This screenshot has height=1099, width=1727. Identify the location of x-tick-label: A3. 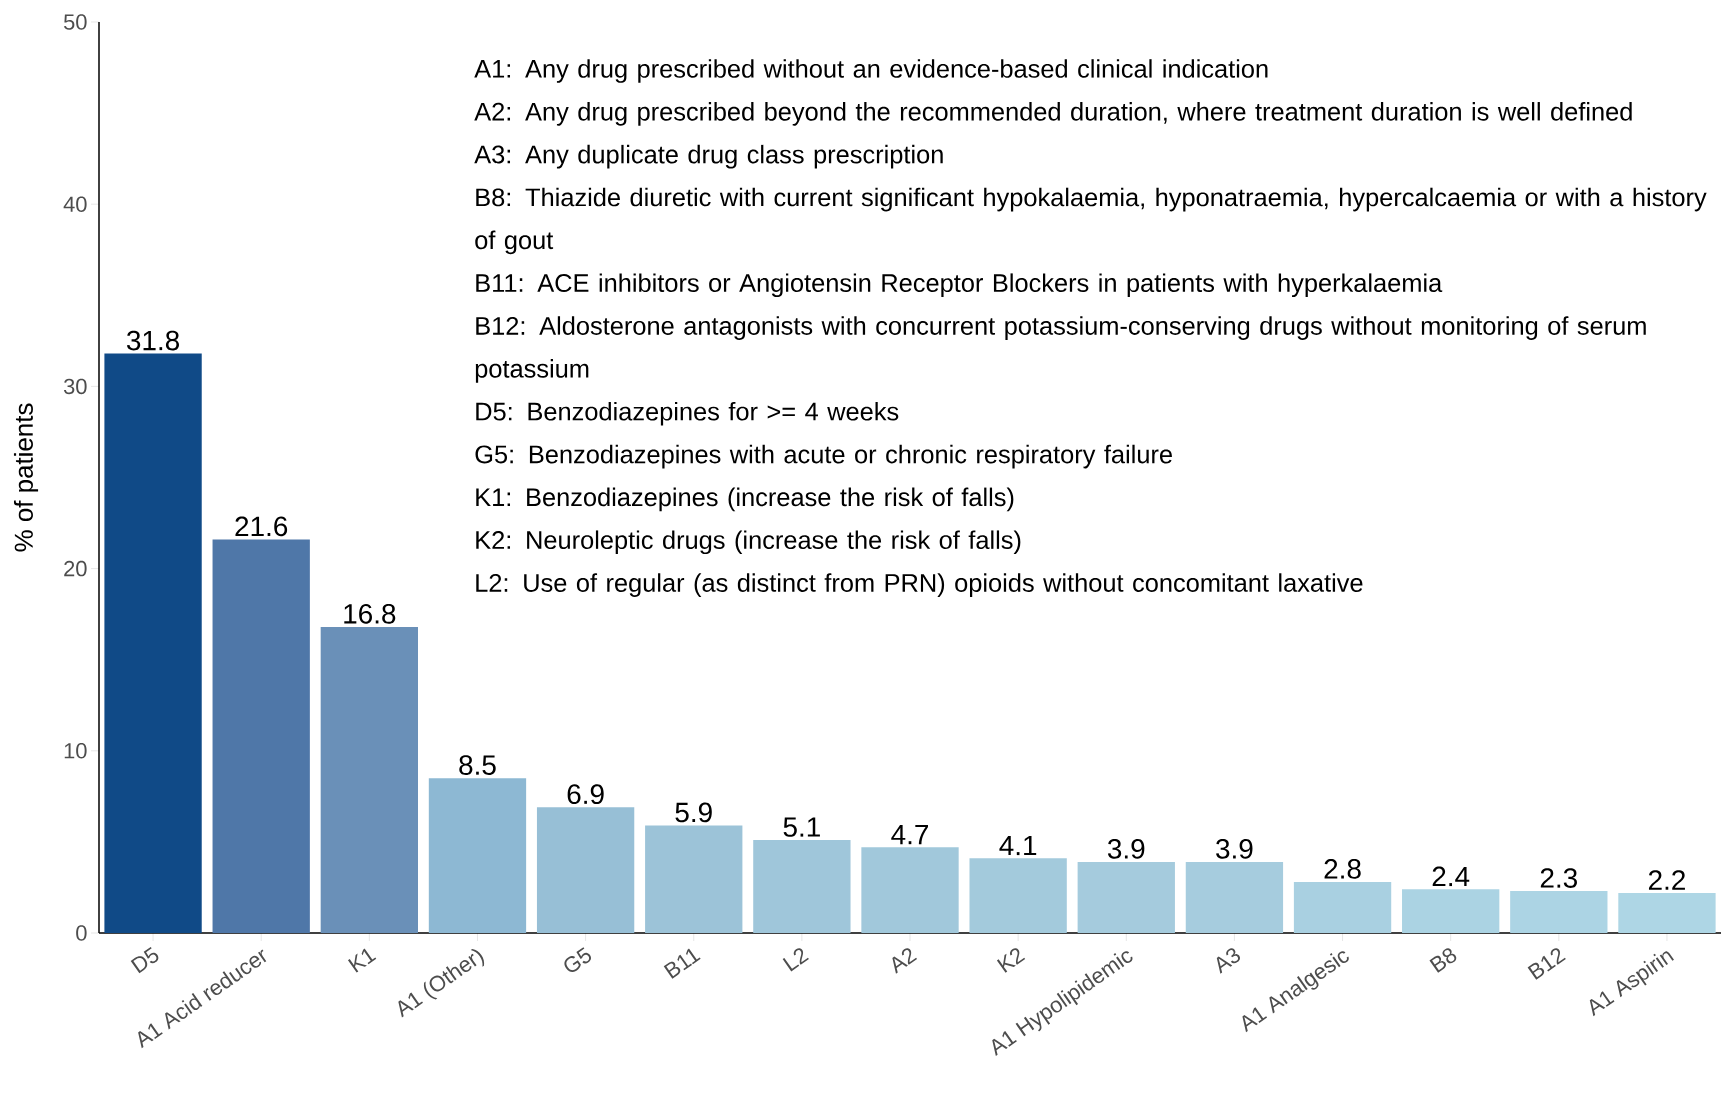
(1228, 961).